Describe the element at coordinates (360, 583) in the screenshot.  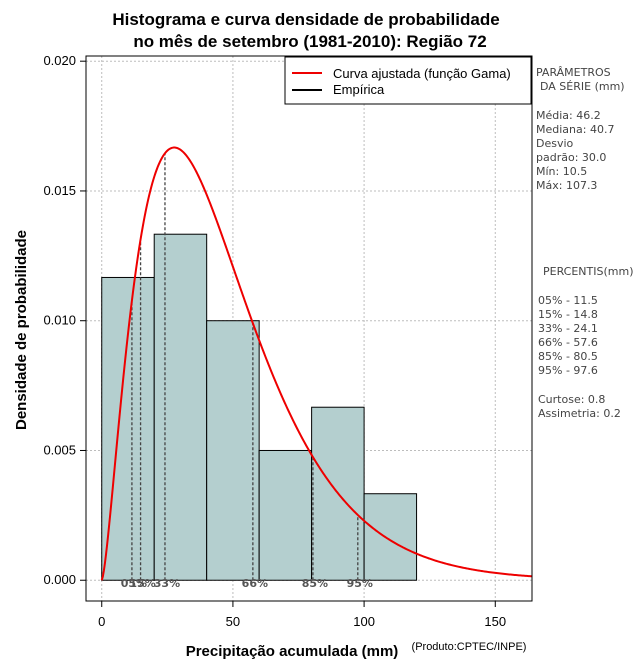
I see `percentile-label-95%: 95%` at that location.